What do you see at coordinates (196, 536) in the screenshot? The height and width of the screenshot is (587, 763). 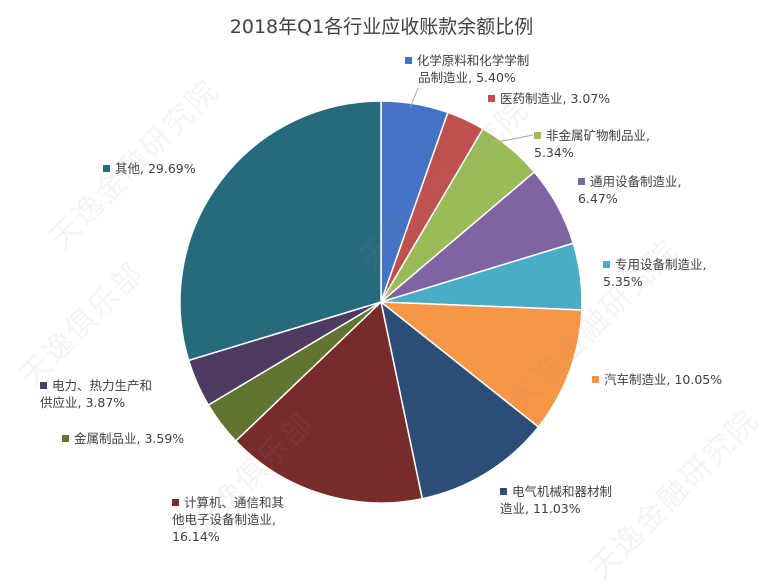 I see `slice-label-line: 16.14%` at bounding box center [196, 536].